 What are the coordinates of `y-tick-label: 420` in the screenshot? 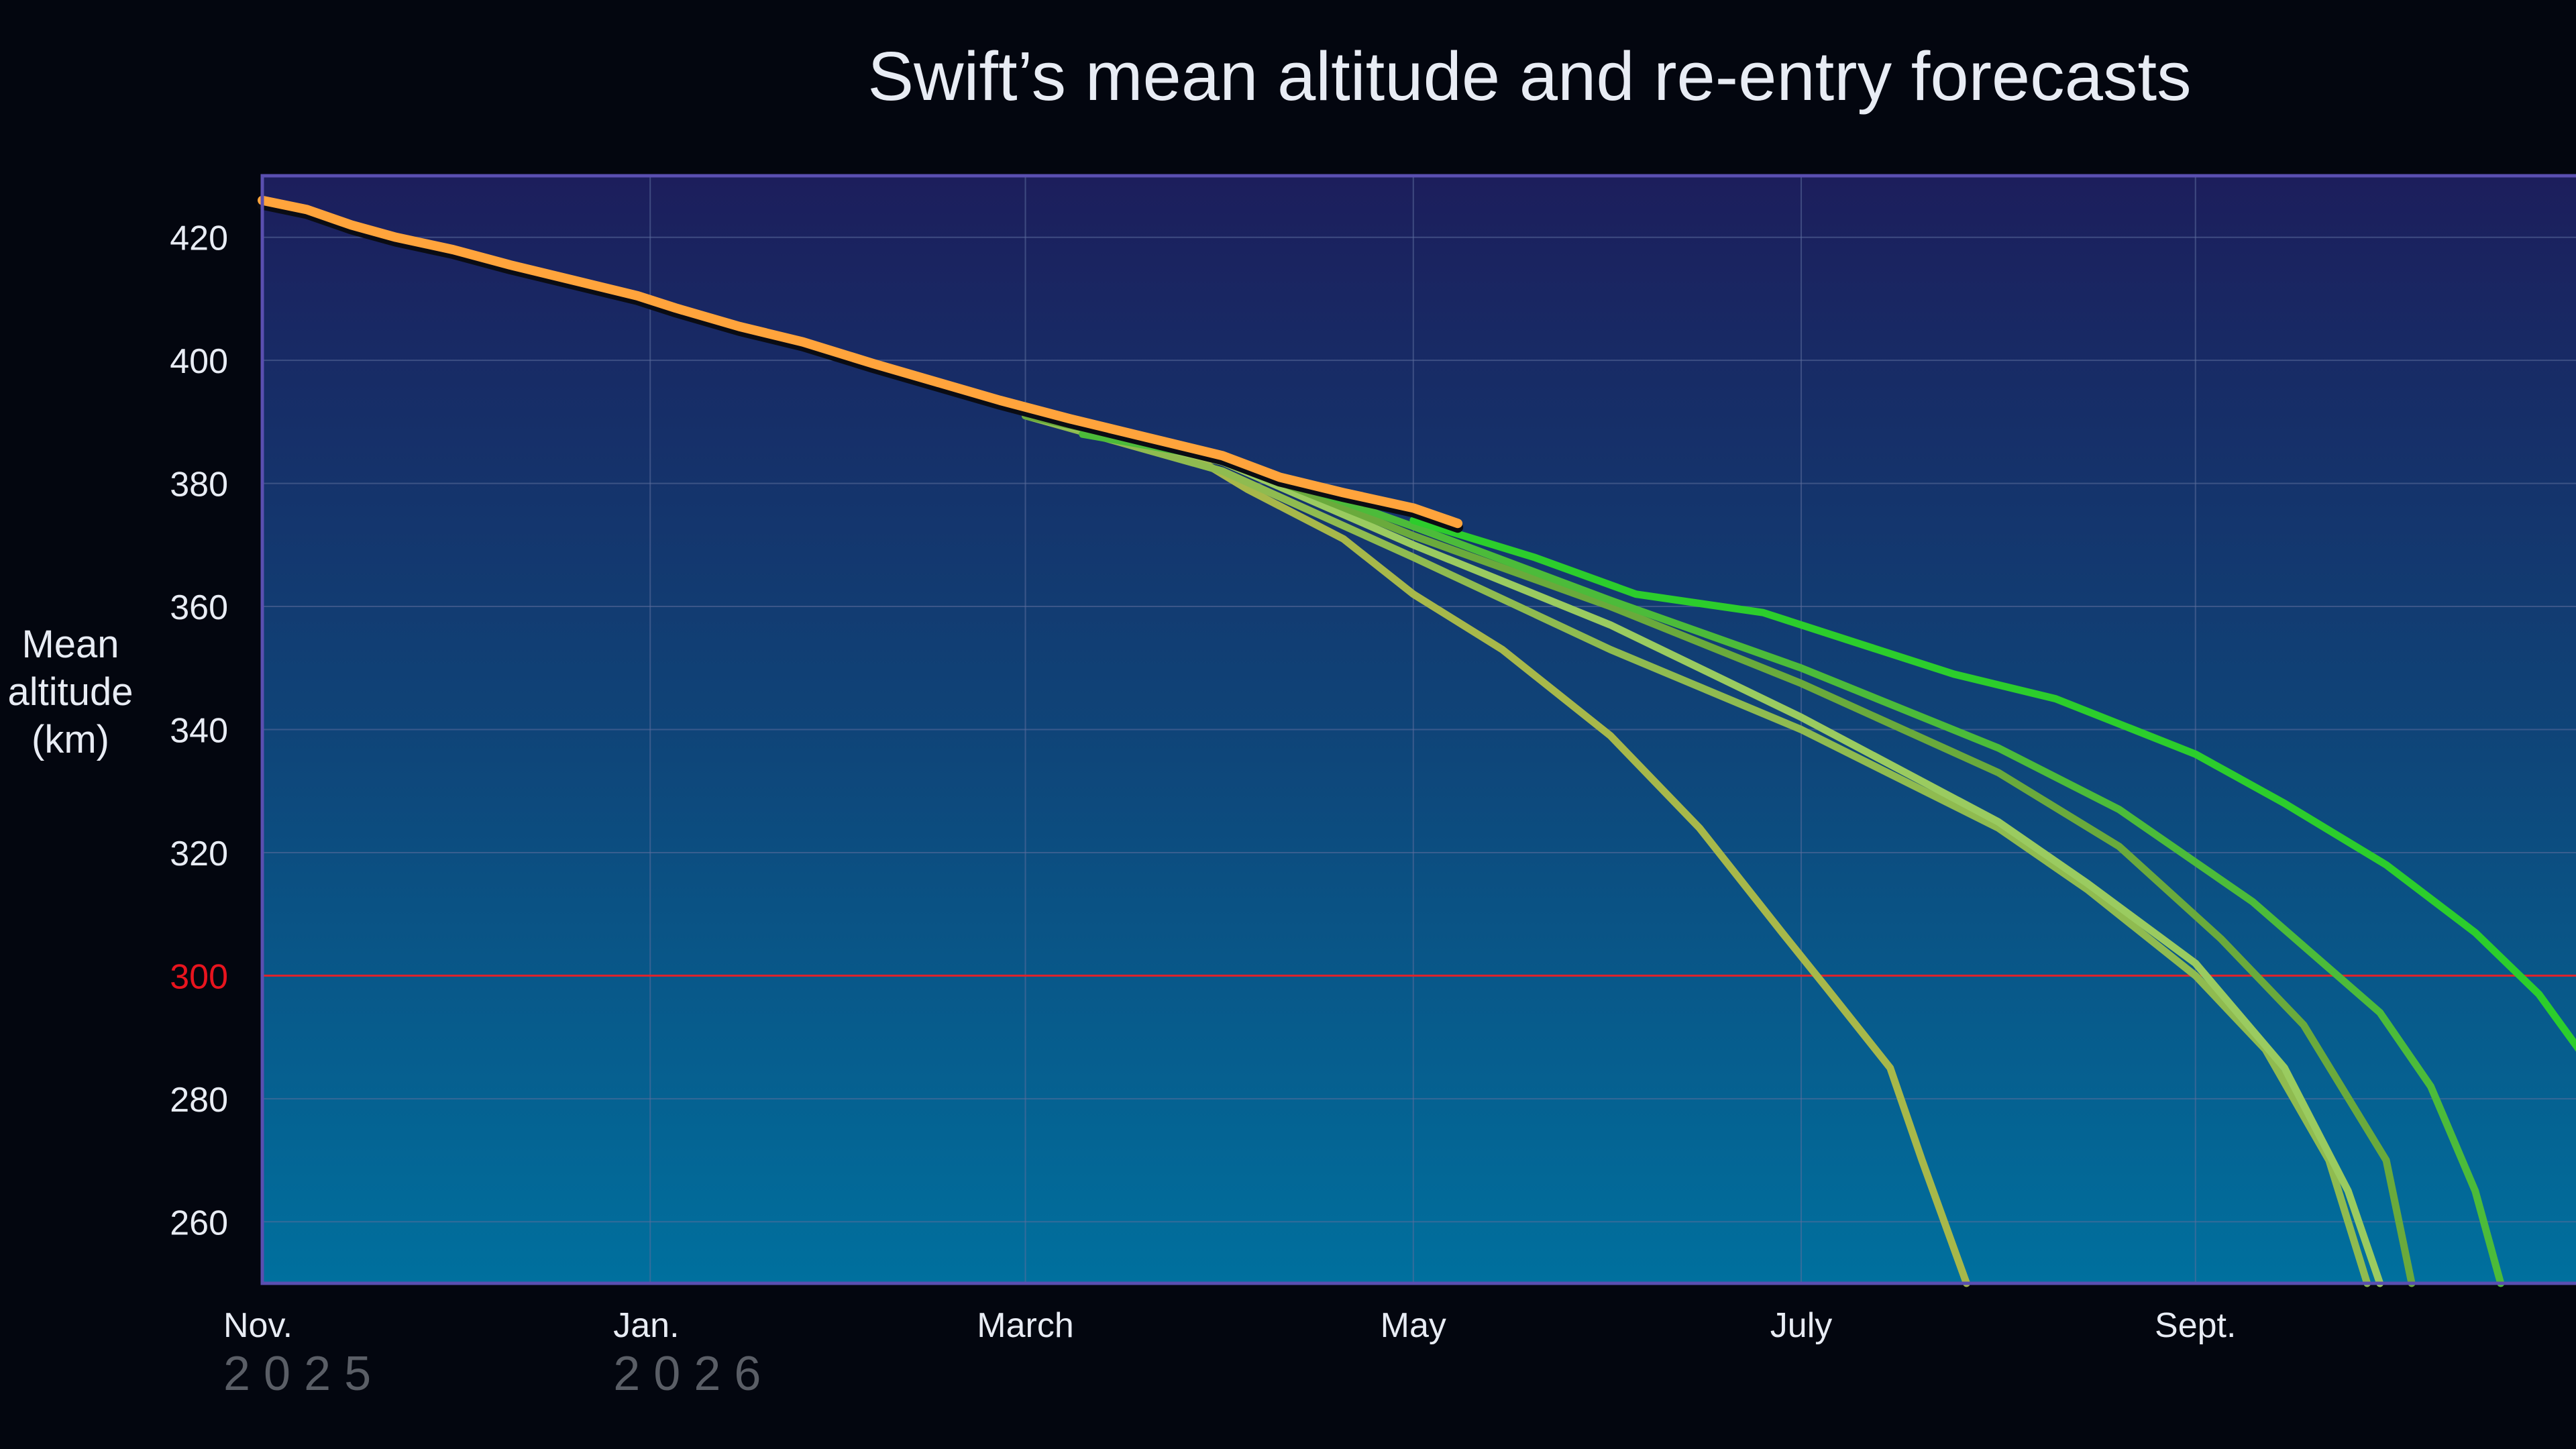 It's located at (199, 238).